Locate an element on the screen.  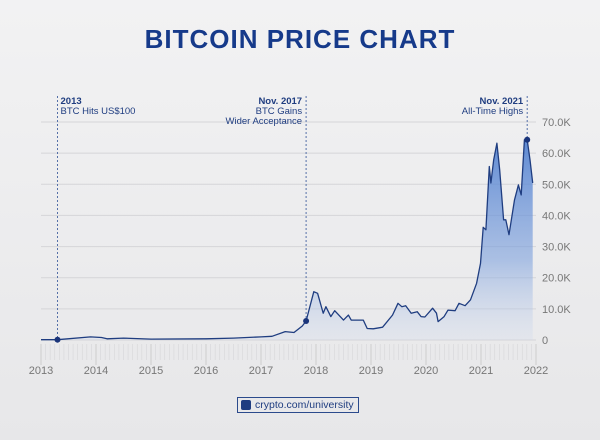
x-tick-label: 2016 is located at coordinates (206, 371).